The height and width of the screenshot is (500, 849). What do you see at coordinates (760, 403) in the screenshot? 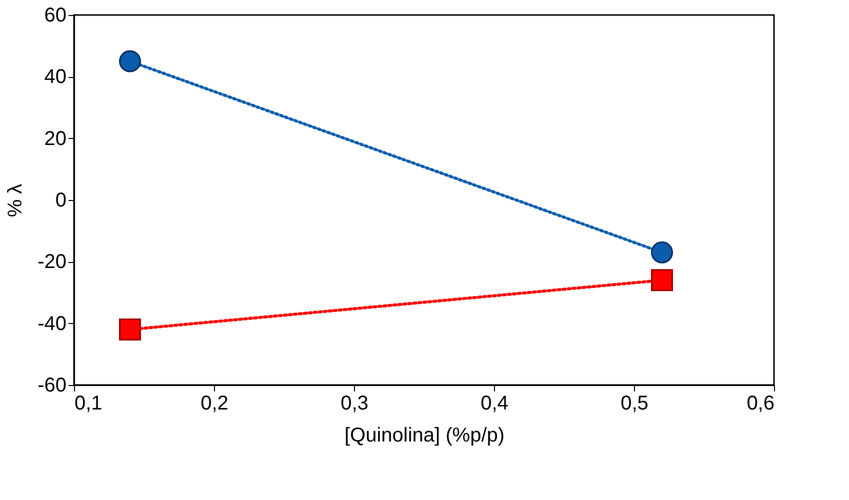
I see `x-tick-label: 0,6` at bounding box center [760, 403].